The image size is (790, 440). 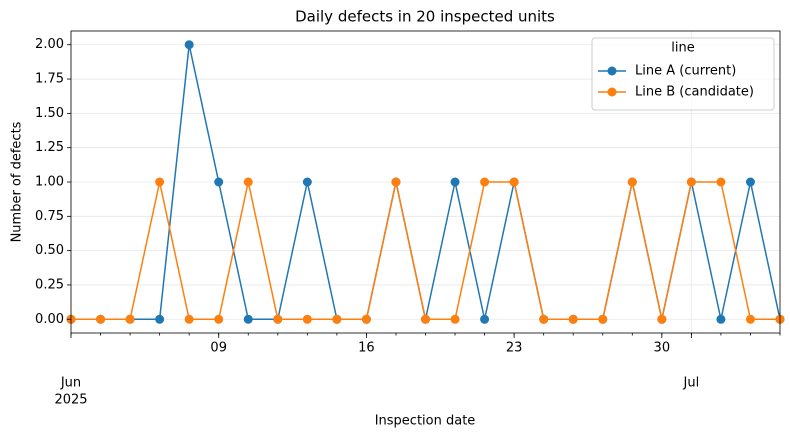 What do you see at coordinates (49, 284) in the screenshot?
I see `y-tick-label: 0.25` at bounding box center [49, 284].